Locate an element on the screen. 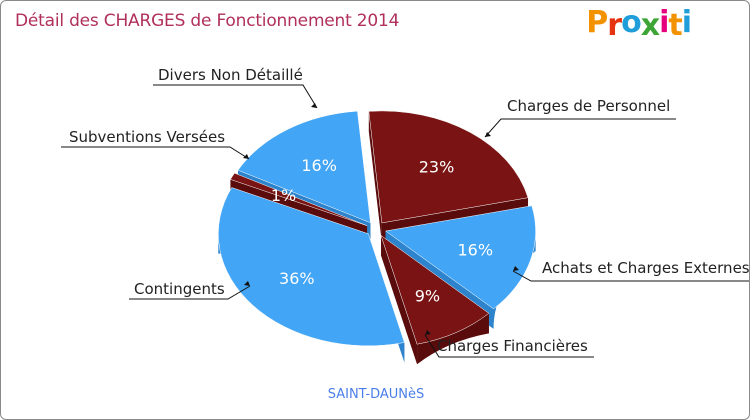  category-label-subventions-versees: Subventions Versées is located at coordinates (147, 137).